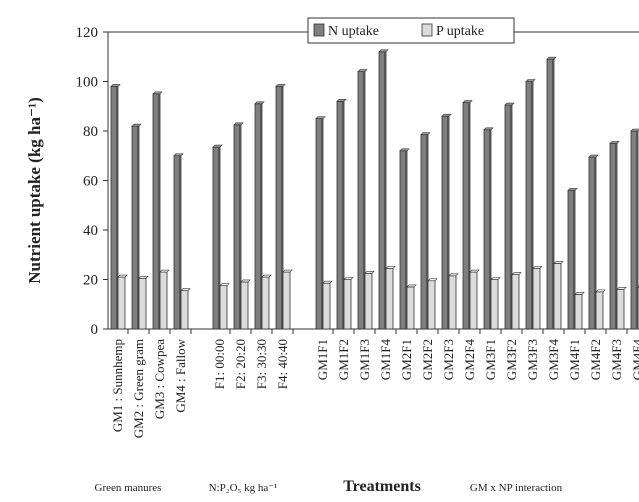 The image size is (639, 502). I want to click on legend-box, so click(411, 30).